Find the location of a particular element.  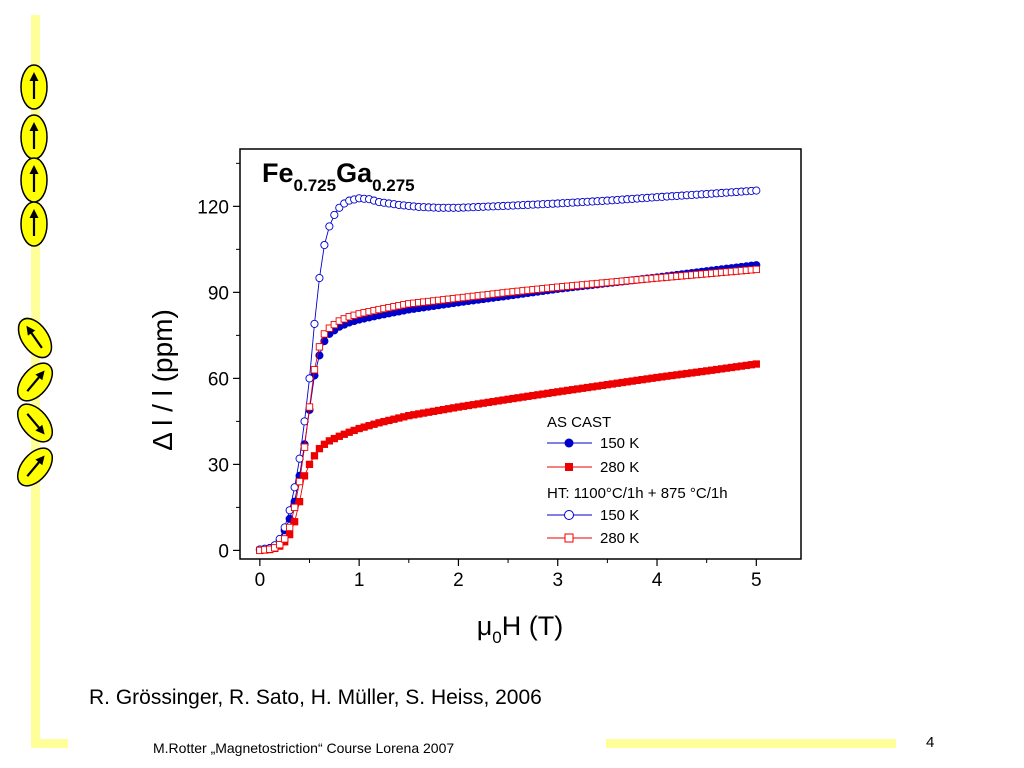

page-number: 4 is located at coordinates (930, 742).